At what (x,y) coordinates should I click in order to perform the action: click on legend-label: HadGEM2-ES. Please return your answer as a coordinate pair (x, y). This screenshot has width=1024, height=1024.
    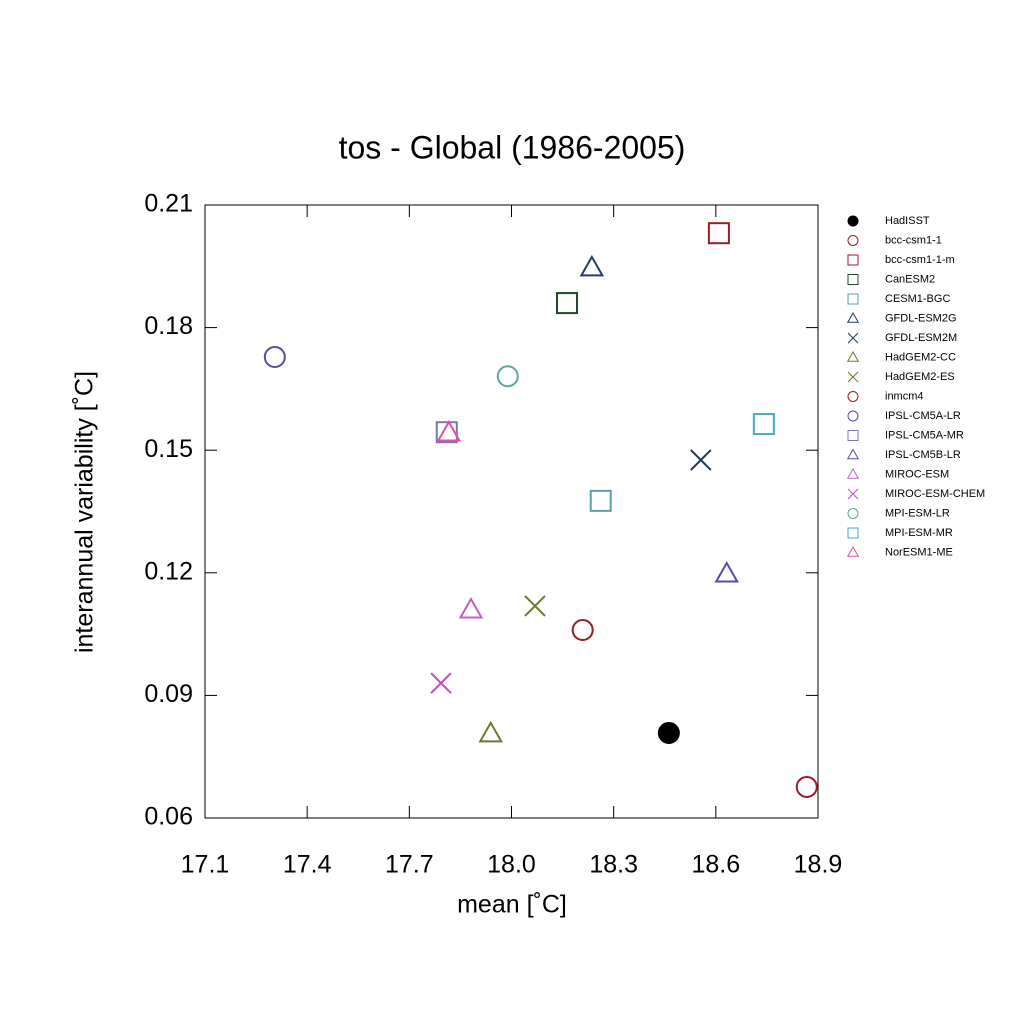
    Looking at the image, I should click on (920, 377).